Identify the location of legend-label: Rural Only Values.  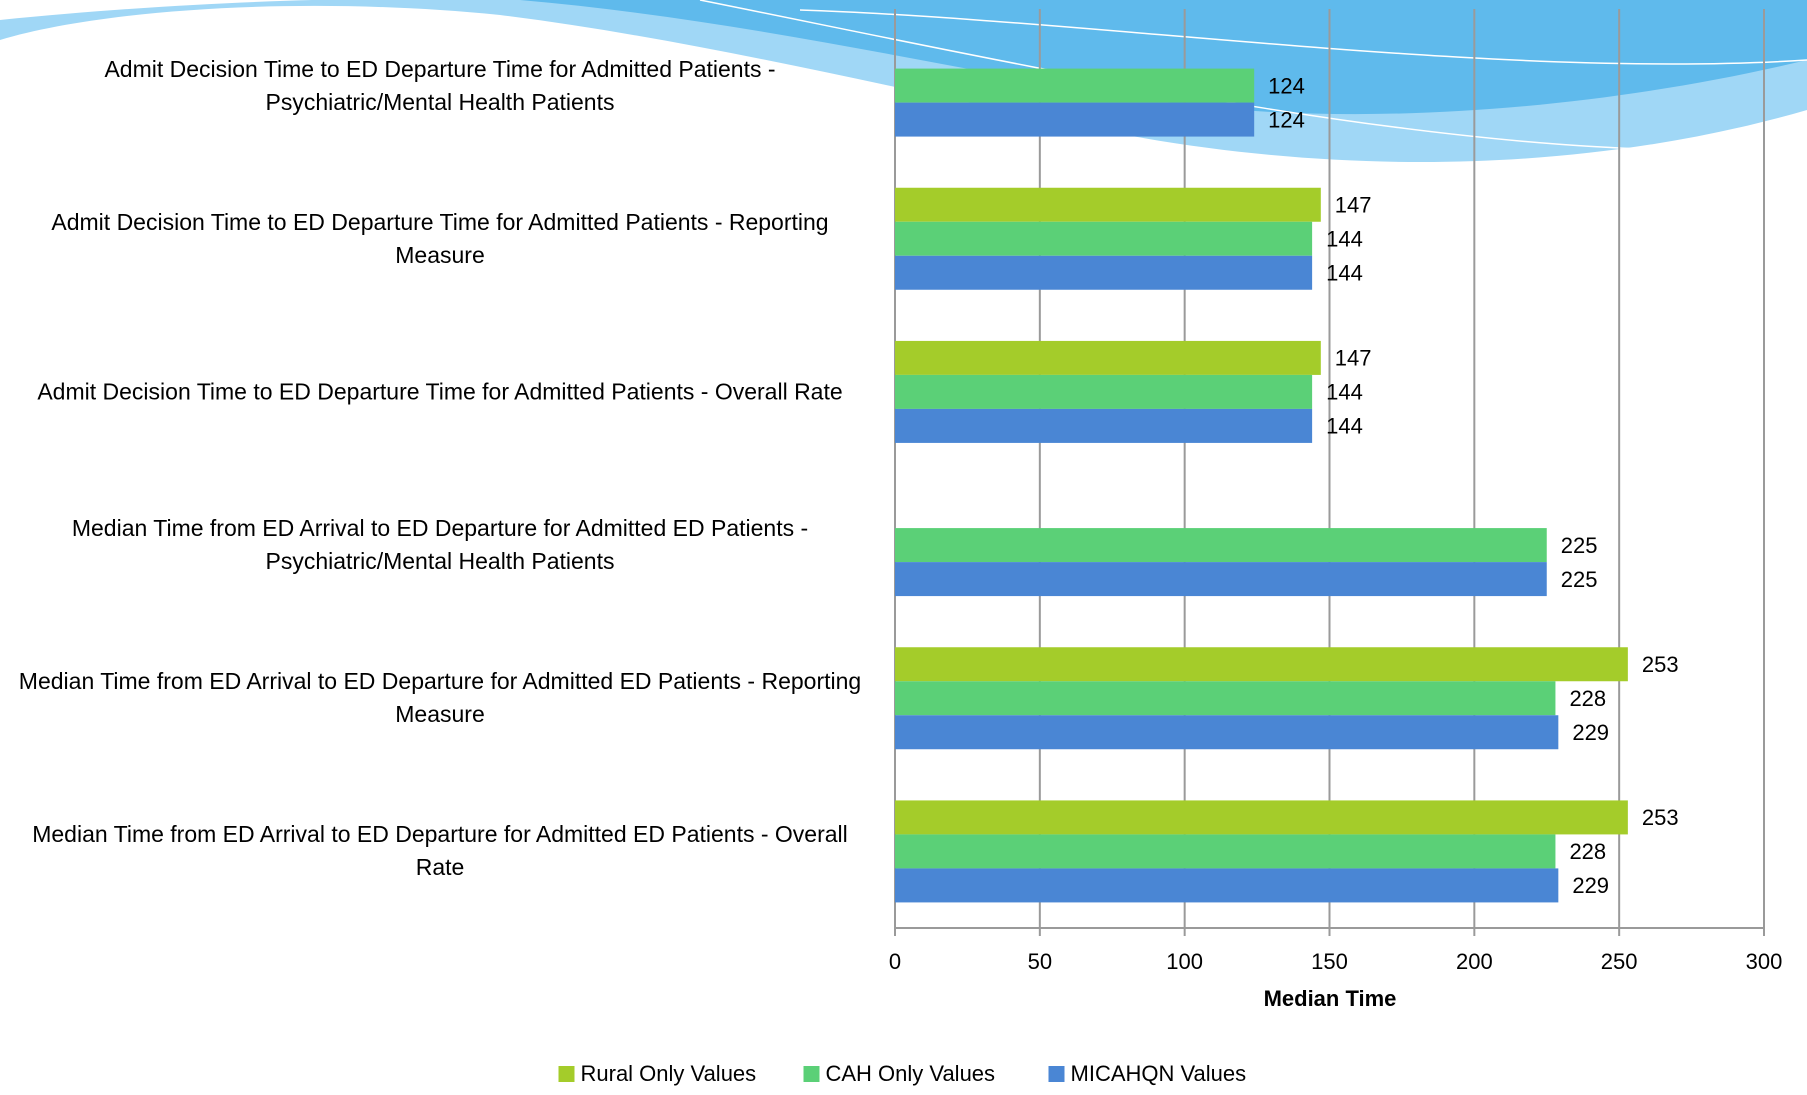
(669, 1073).